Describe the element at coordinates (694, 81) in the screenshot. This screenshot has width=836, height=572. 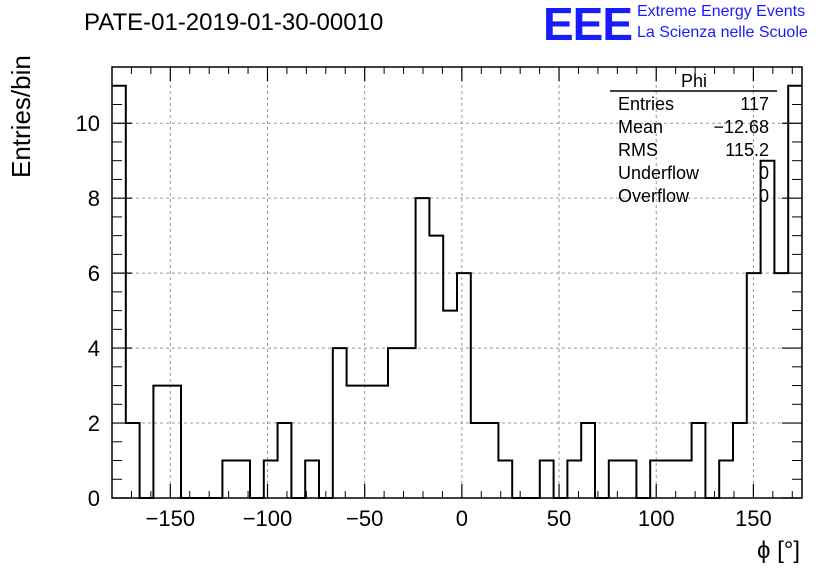
I see `stats-title: Phi` at that location.